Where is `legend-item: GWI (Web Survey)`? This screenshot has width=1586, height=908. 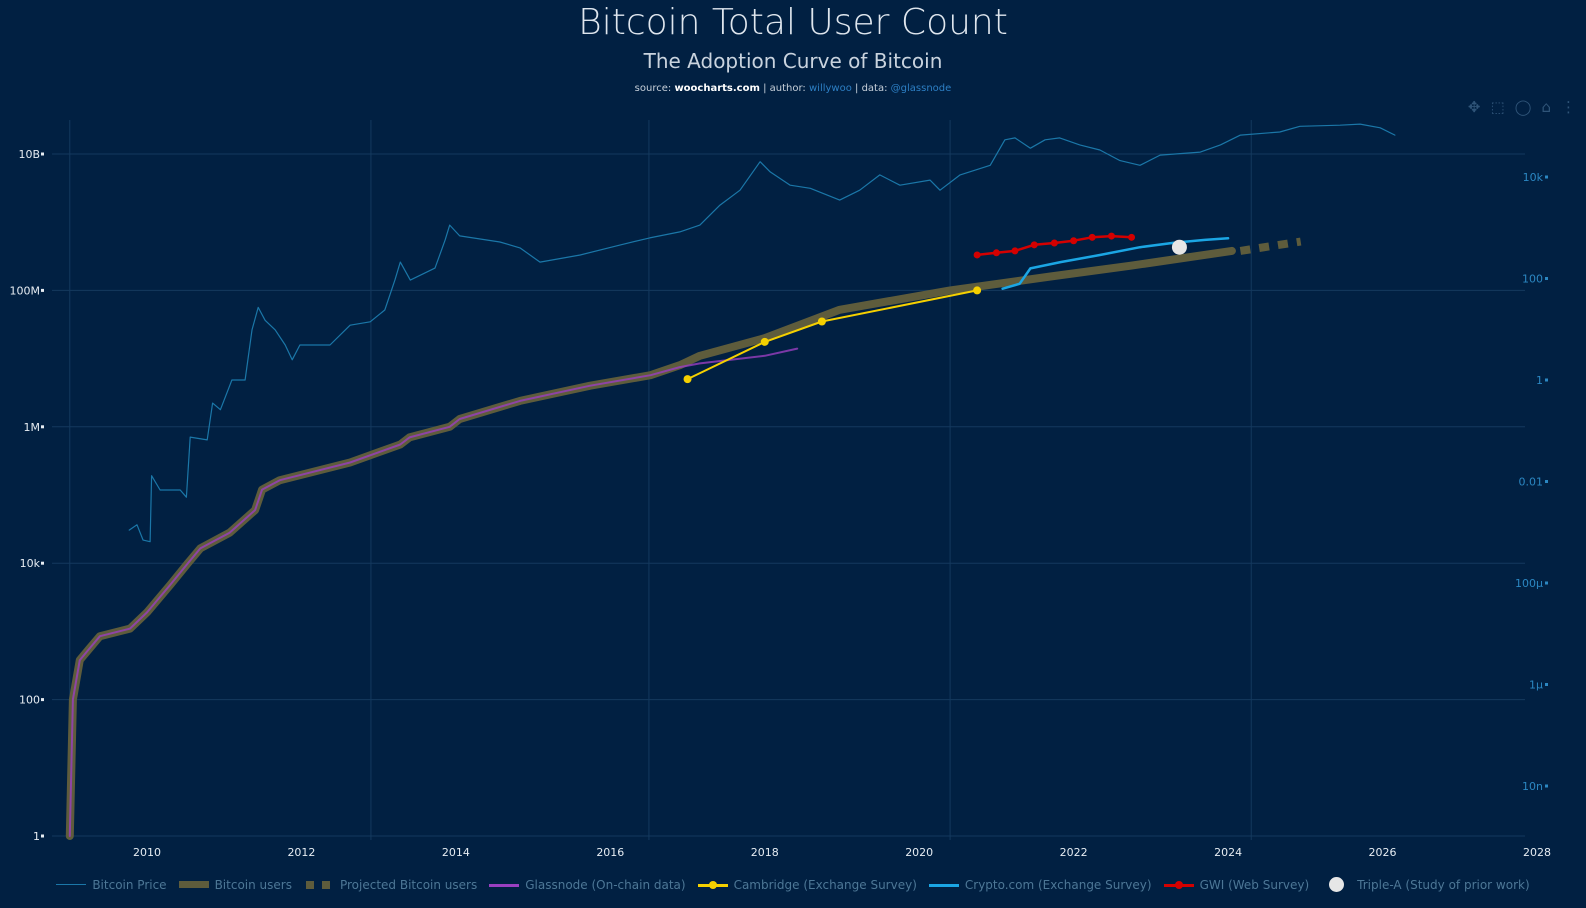
legend-item: GWI (Web Survey) is located at coordinates (1236, 885).